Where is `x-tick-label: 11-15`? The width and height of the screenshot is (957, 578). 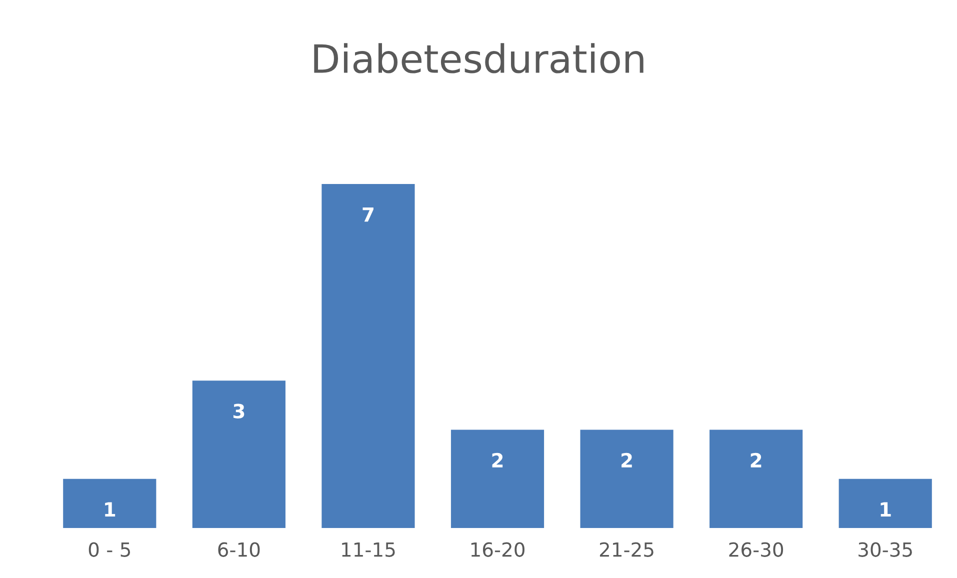
x-tick-label: 11-15 is located at coordinates (368, 549).